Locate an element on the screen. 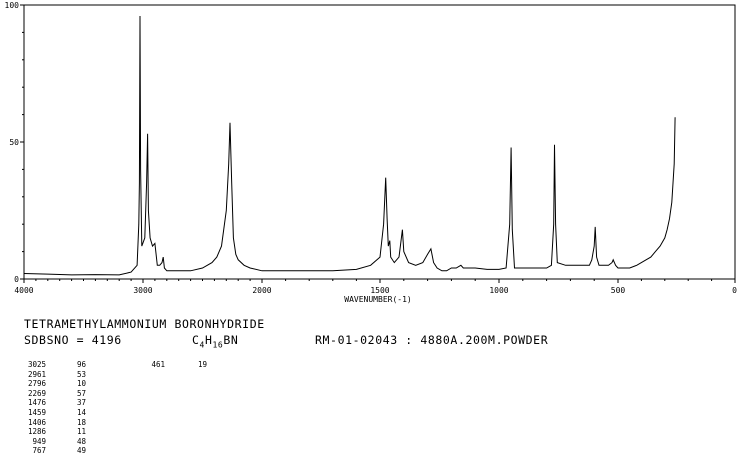 The height and width of the screenshot is (457, 738). x-tick-label: 3000 is located at coordinates (142, 290).